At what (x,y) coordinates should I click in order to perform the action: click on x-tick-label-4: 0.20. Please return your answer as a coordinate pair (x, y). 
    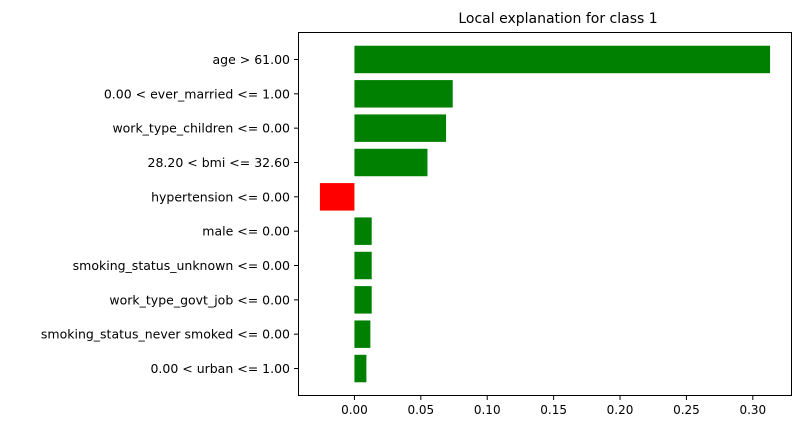
    Looking at the image, I should click on (620, 410).